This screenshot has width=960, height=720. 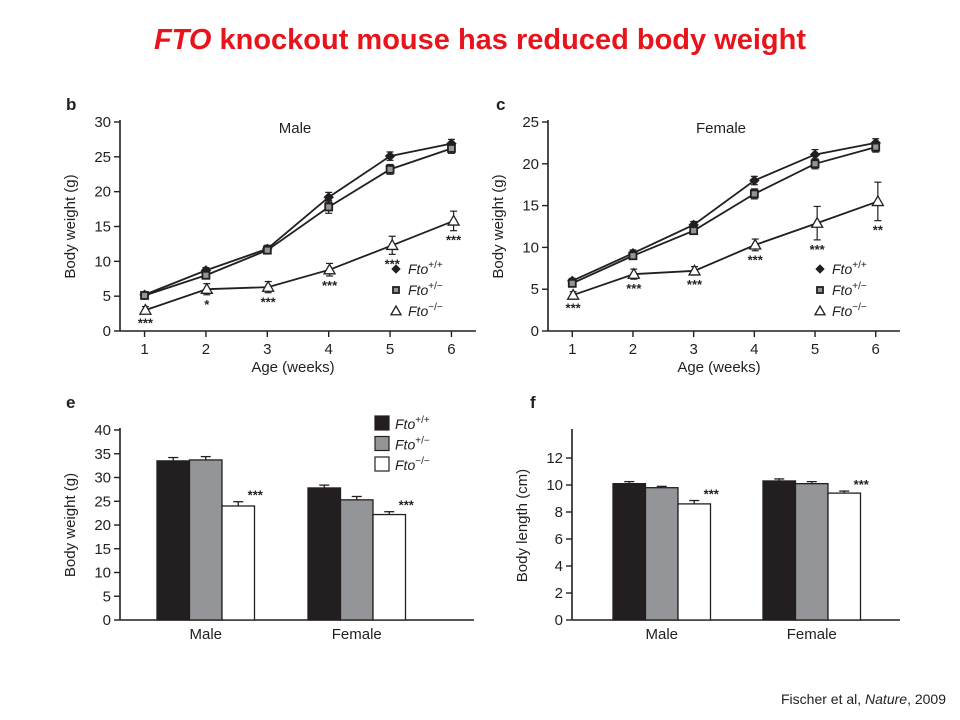 I want to click on y-tick-label: 2, so click(x=559, y=593).